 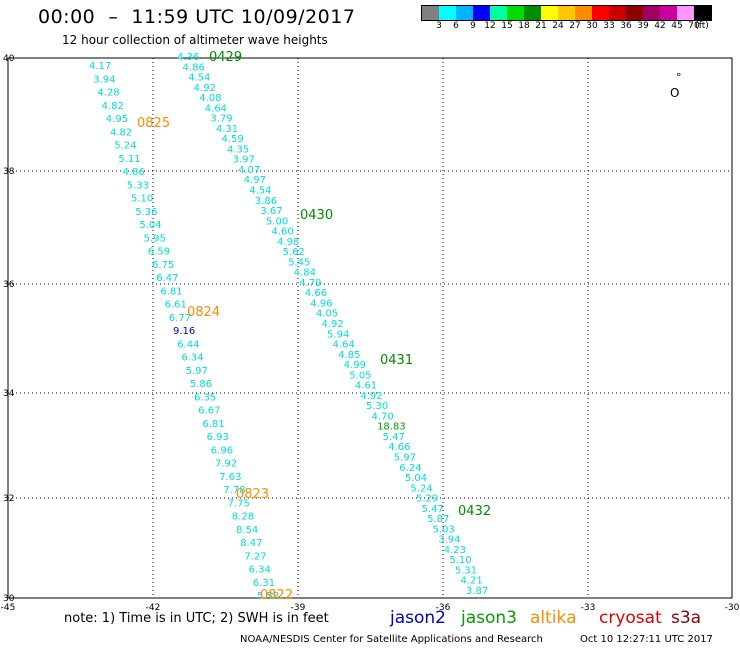 I want to click on color-scale-label: 15, so click(x=507, y=26).